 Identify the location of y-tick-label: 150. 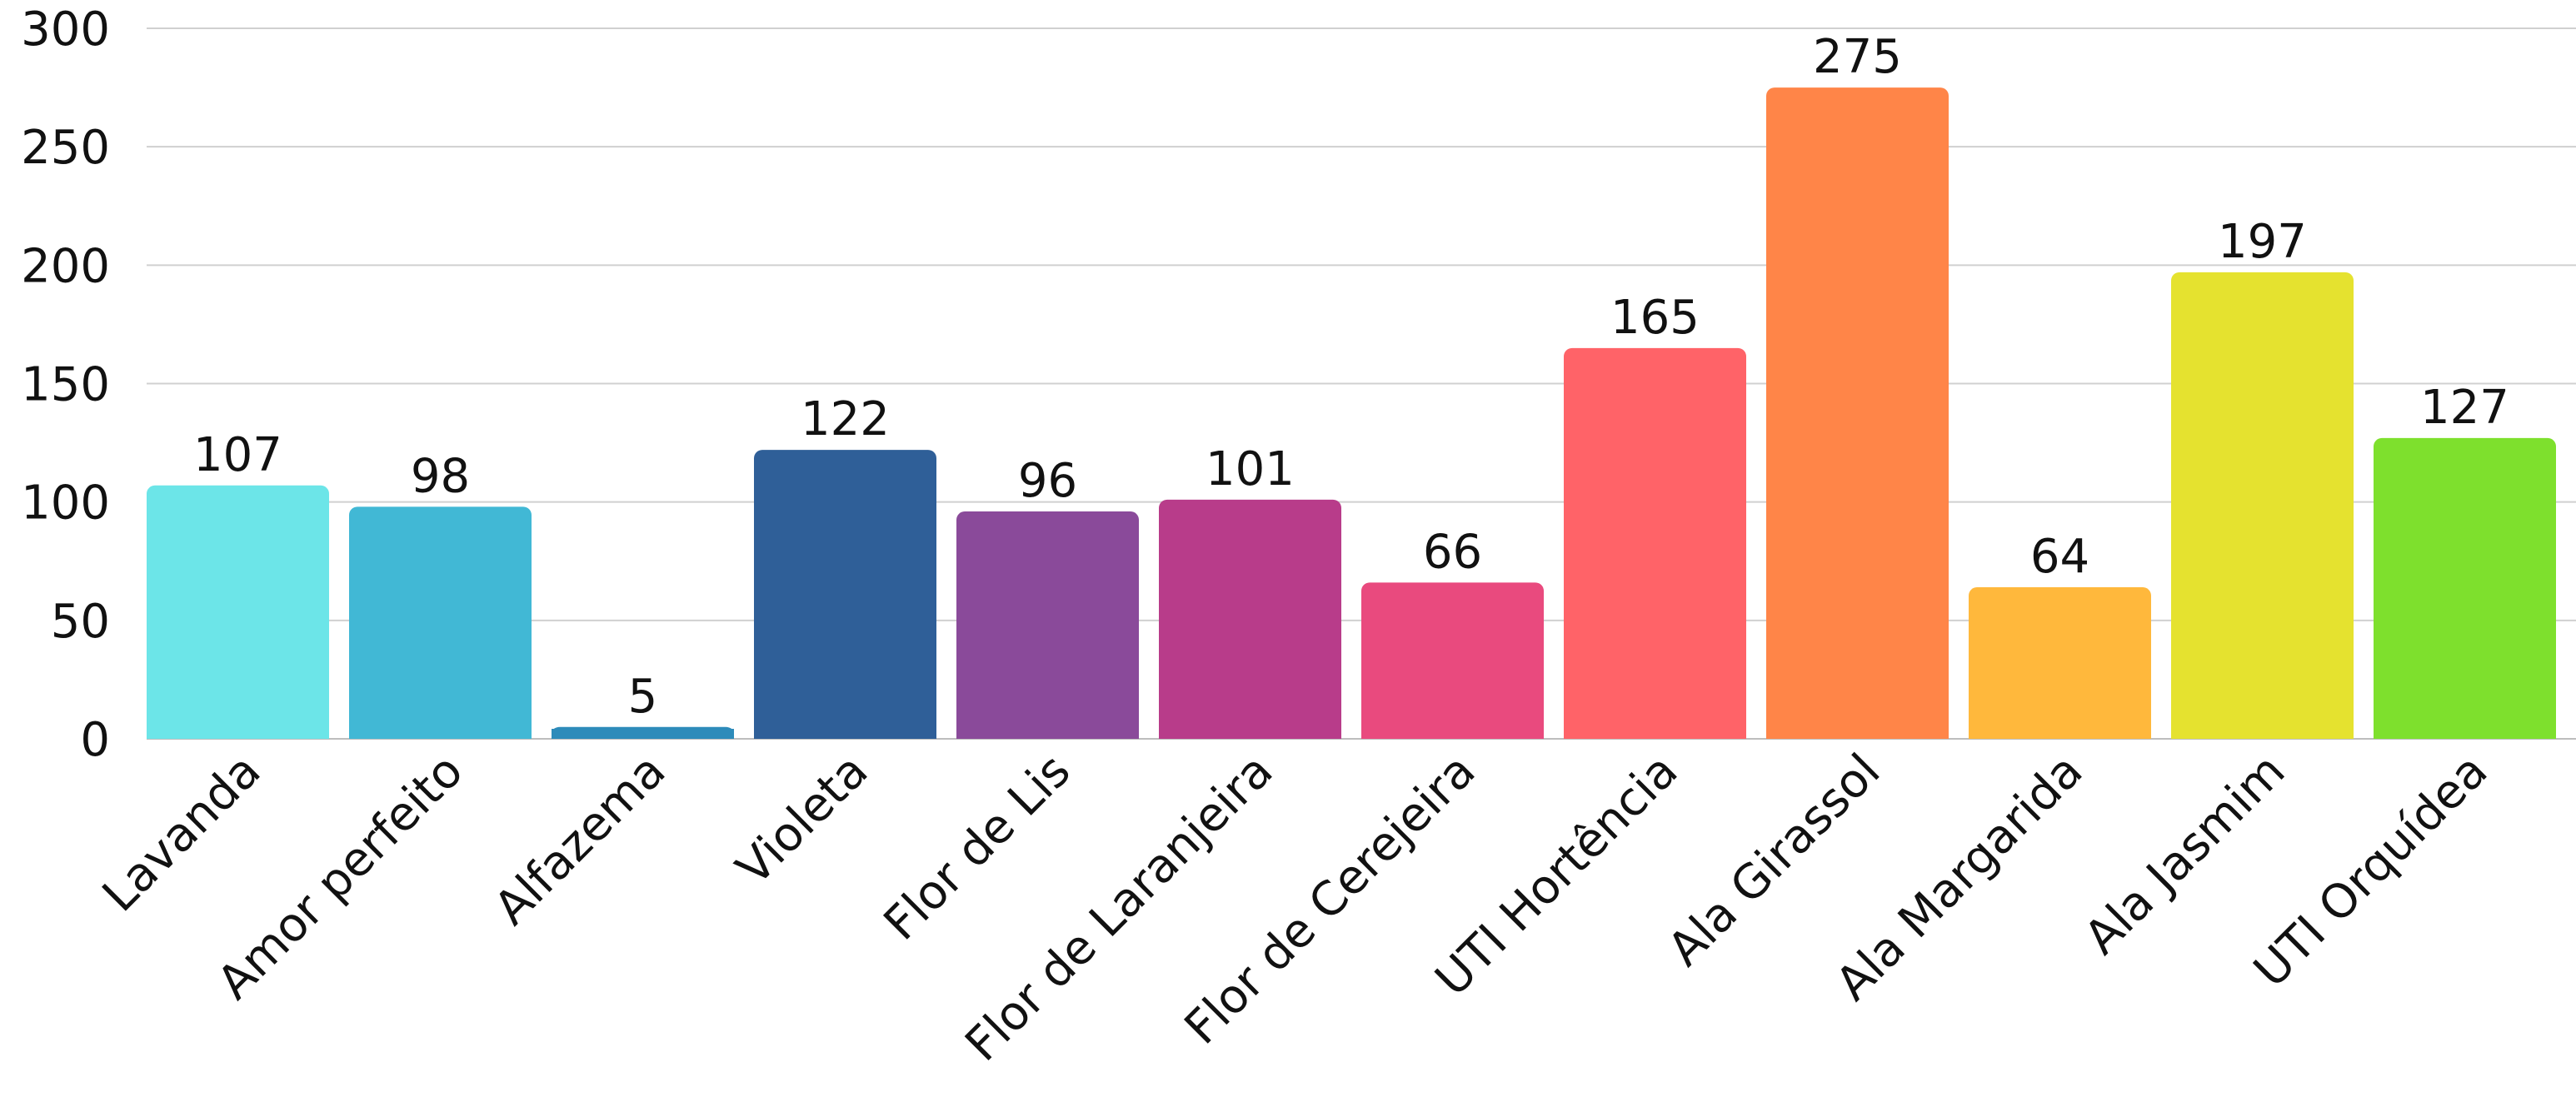
(65, 385).